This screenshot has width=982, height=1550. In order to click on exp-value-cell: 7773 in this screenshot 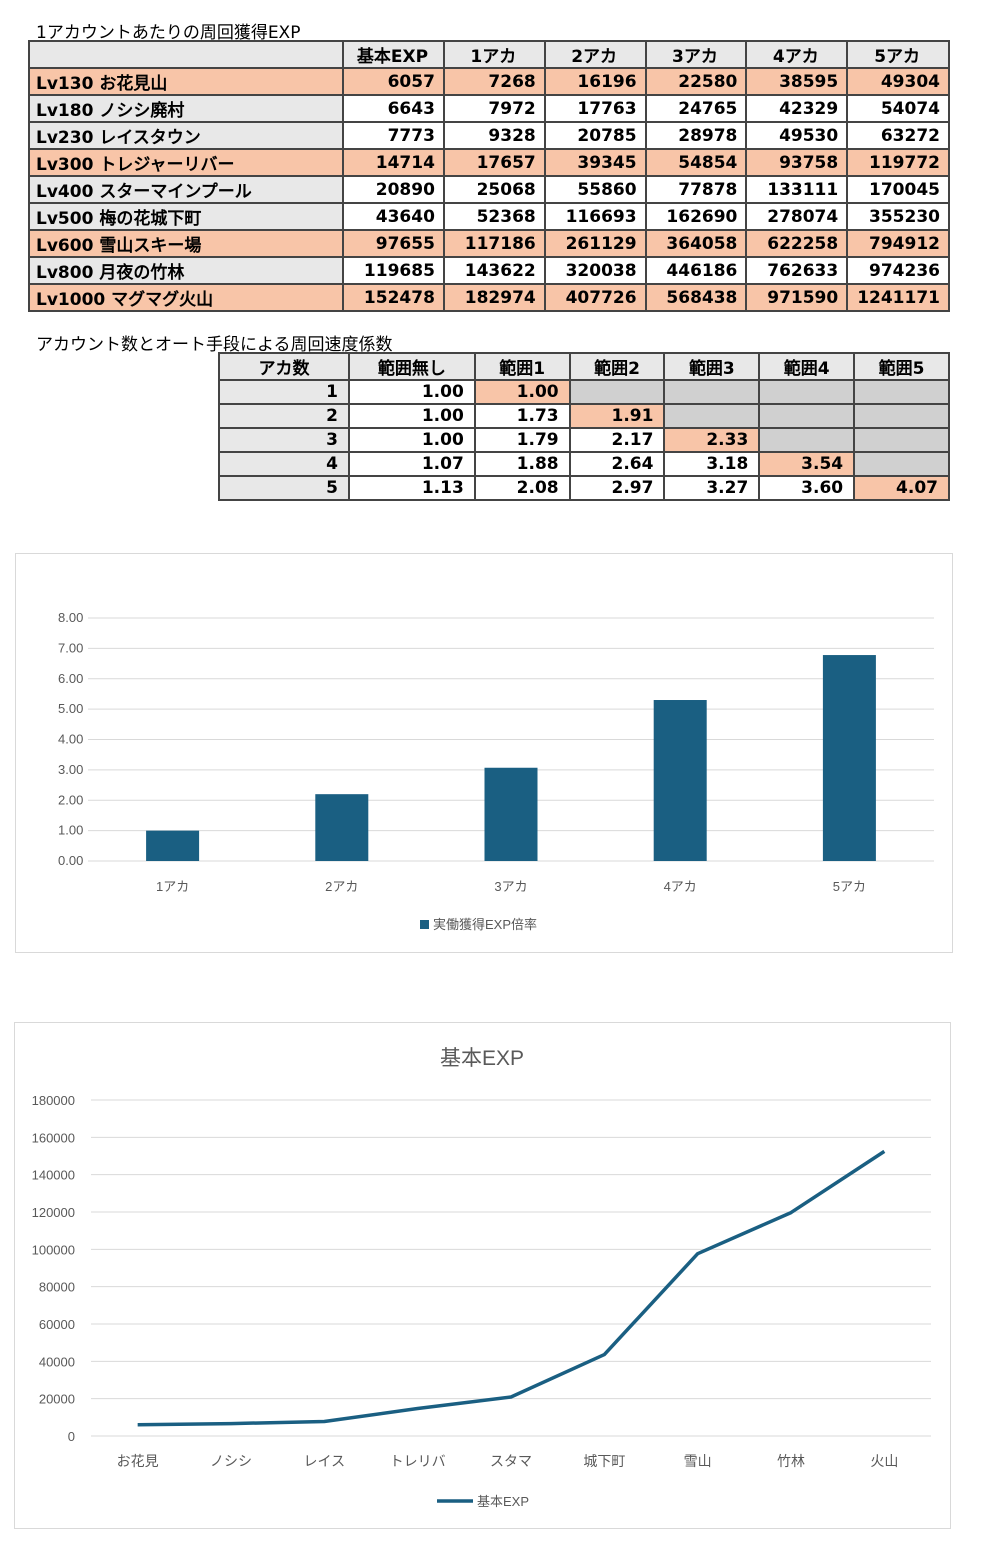, I will do `click(393, 135)`.